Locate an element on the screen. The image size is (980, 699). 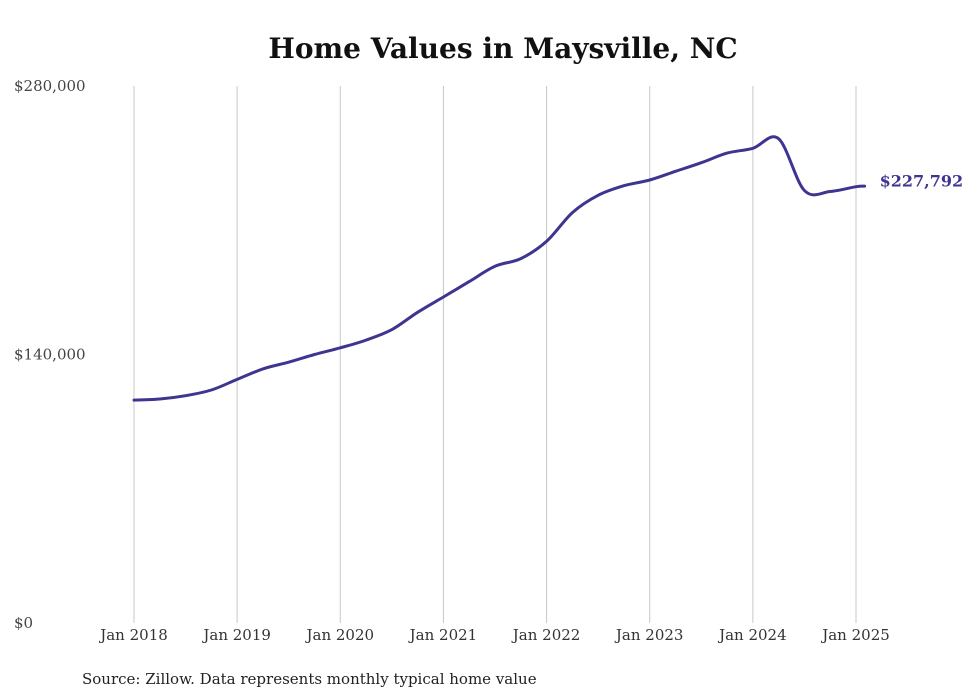
y-axis-tick-labels: $0 $140,000 $280,000 is located at coordinates (50, 354).